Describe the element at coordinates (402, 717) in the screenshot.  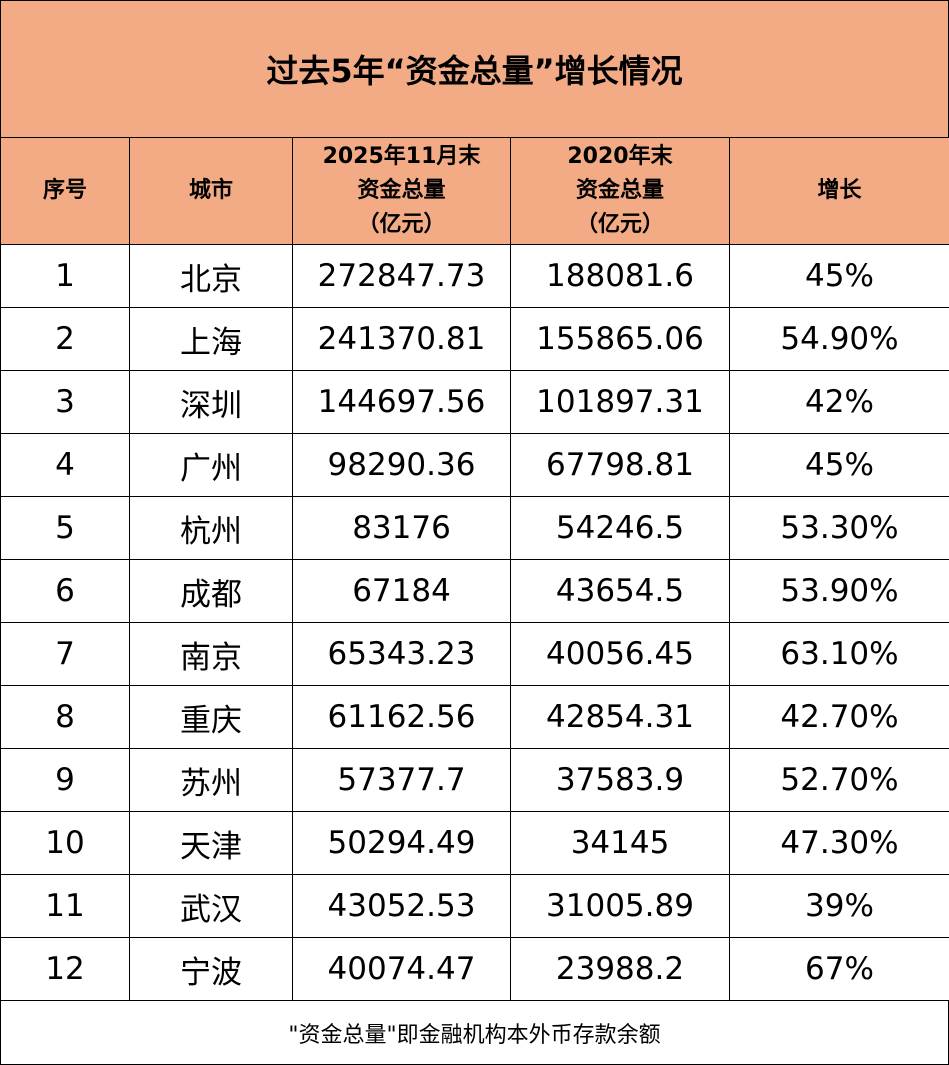
I see `cell-total-2025: 61162.56` at that location.